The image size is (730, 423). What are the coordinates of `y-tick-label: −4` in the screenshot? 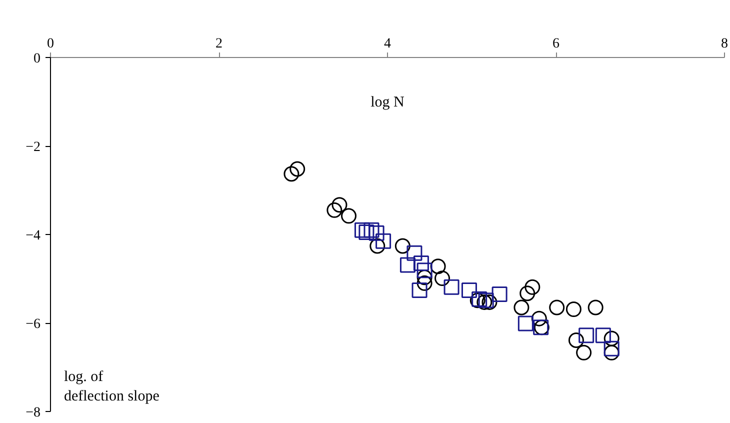 It's located at (33, 236).